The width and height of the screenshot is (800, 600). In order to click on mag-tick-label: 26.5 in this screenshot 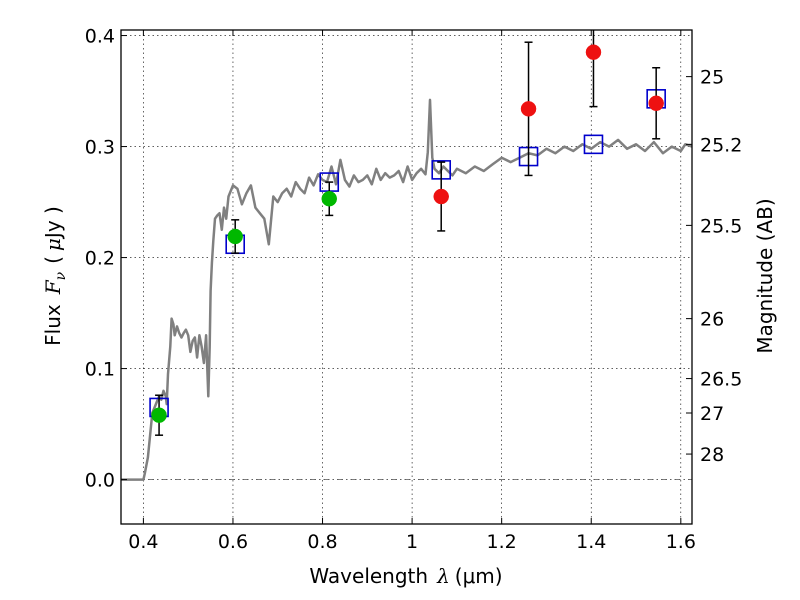, I will do `click(721, 380)`.